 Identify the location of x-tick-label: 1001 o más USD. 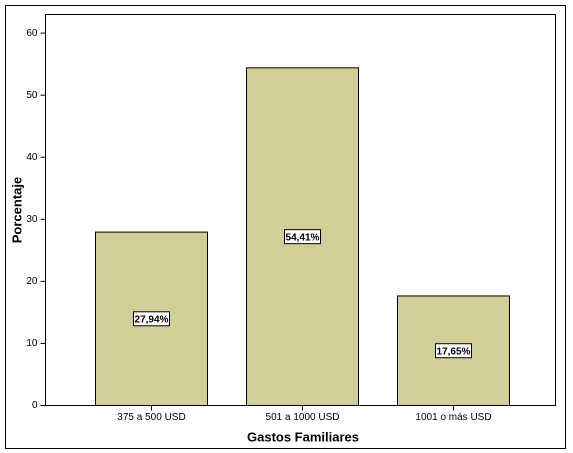
(453, 417).